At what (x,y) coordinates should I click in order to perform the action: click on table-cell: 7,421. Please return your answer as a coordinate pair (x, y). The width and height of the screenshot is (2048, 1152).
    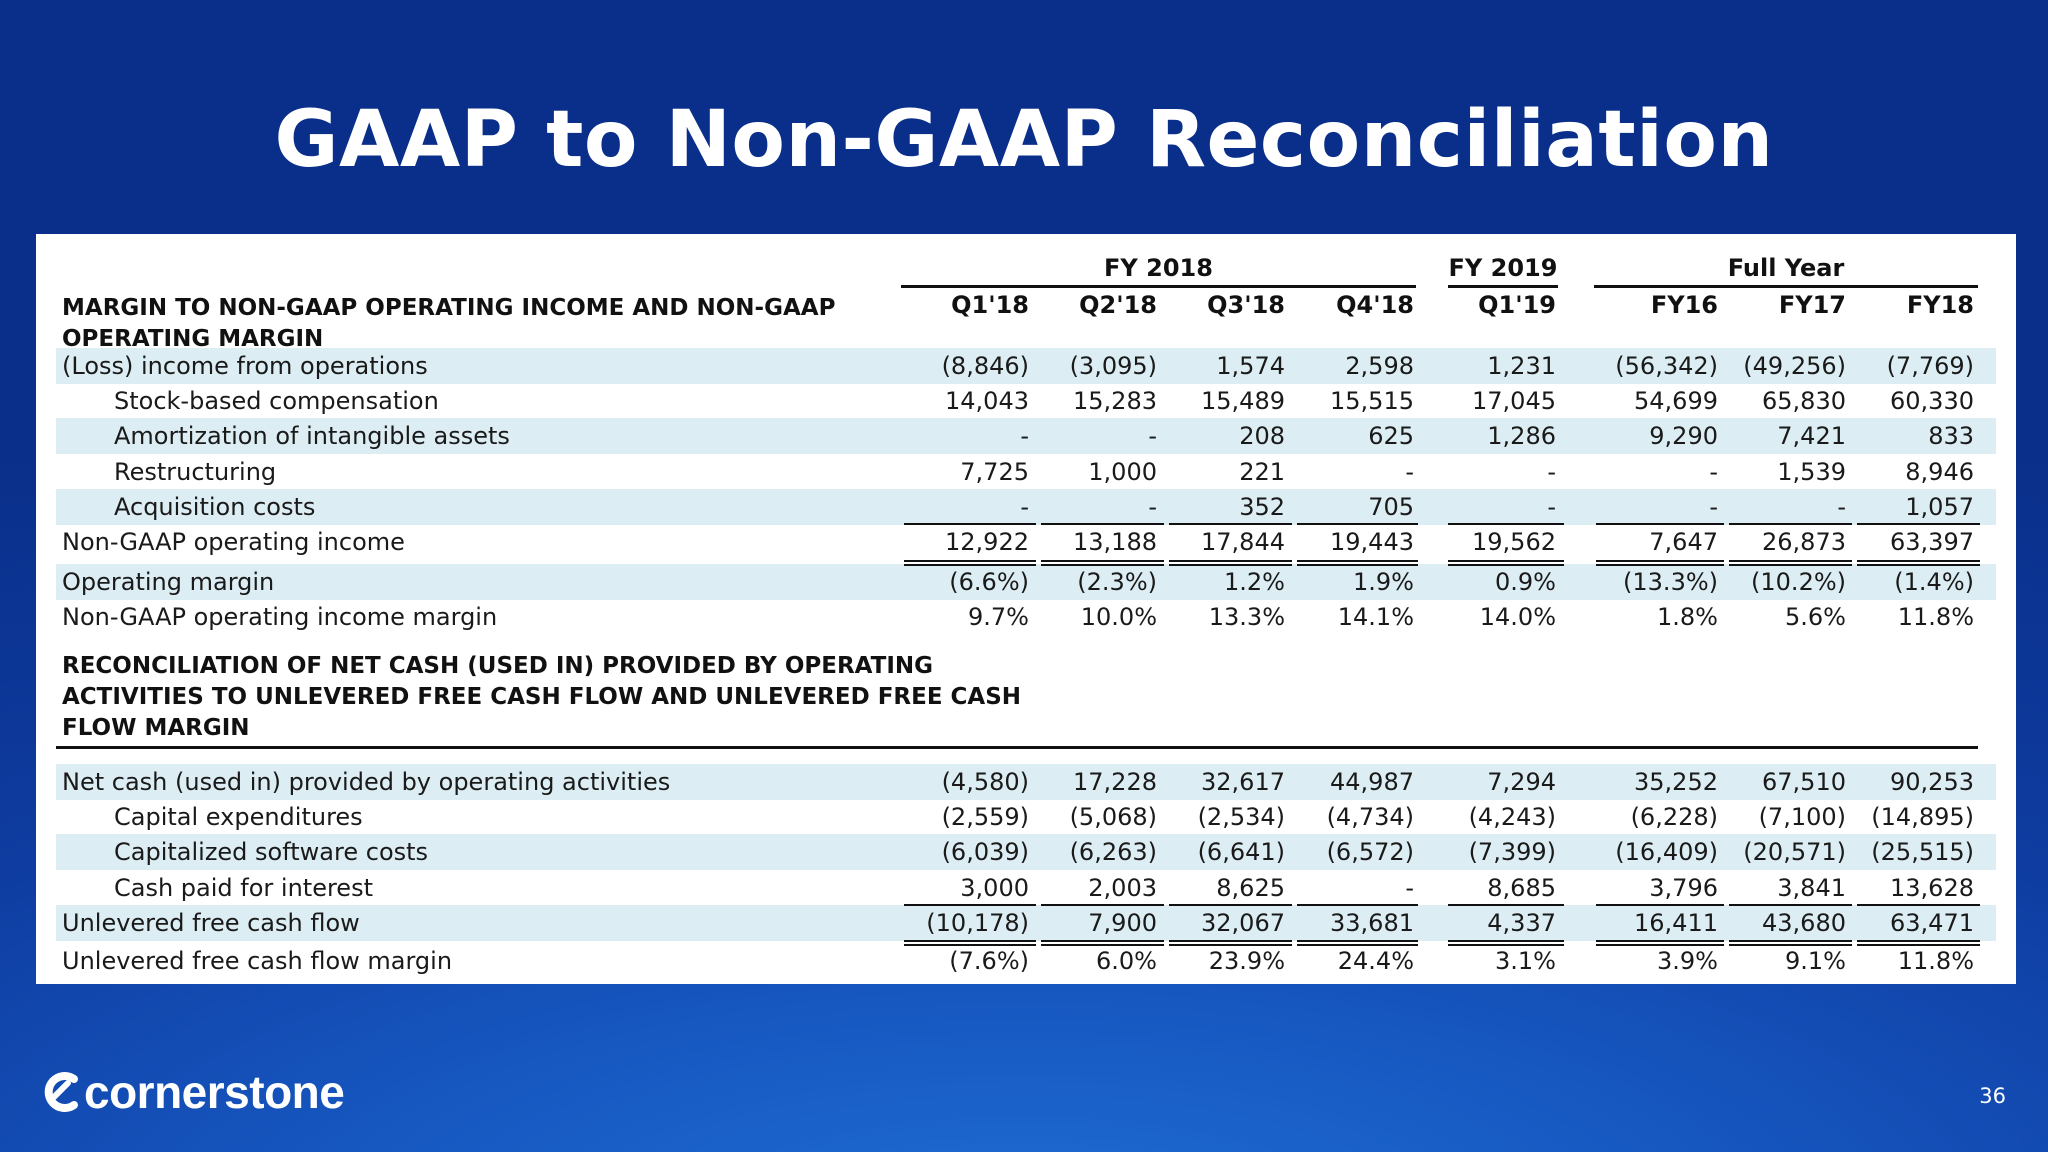
    Looking at the image, I should click on (1811, 436).